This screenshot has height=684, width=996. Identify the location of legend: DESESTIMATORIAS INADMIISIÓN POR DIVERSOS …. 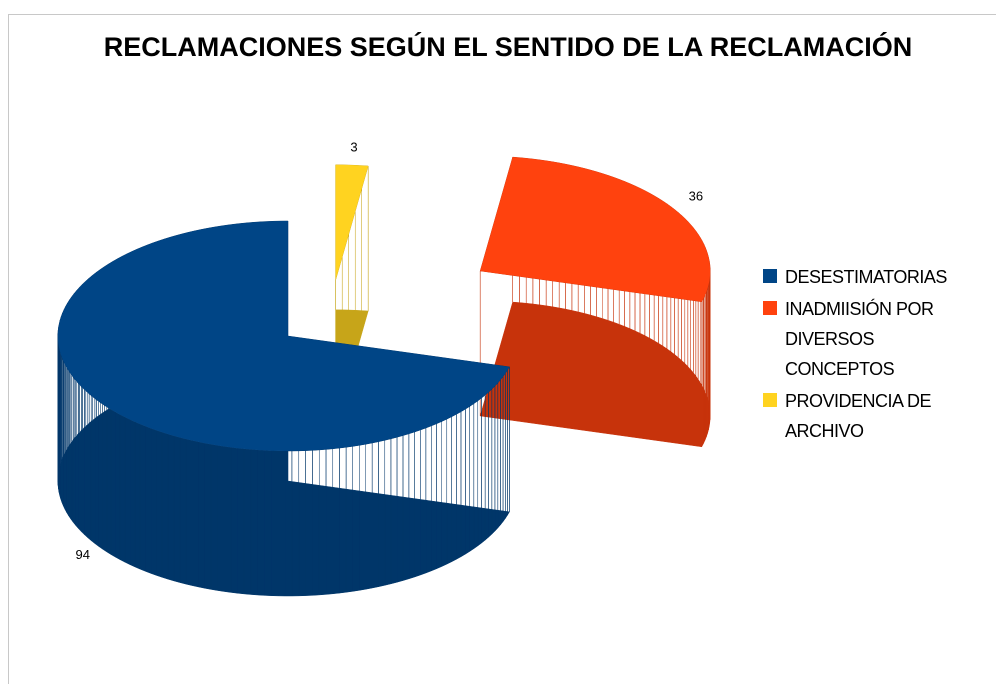
(868, 355).